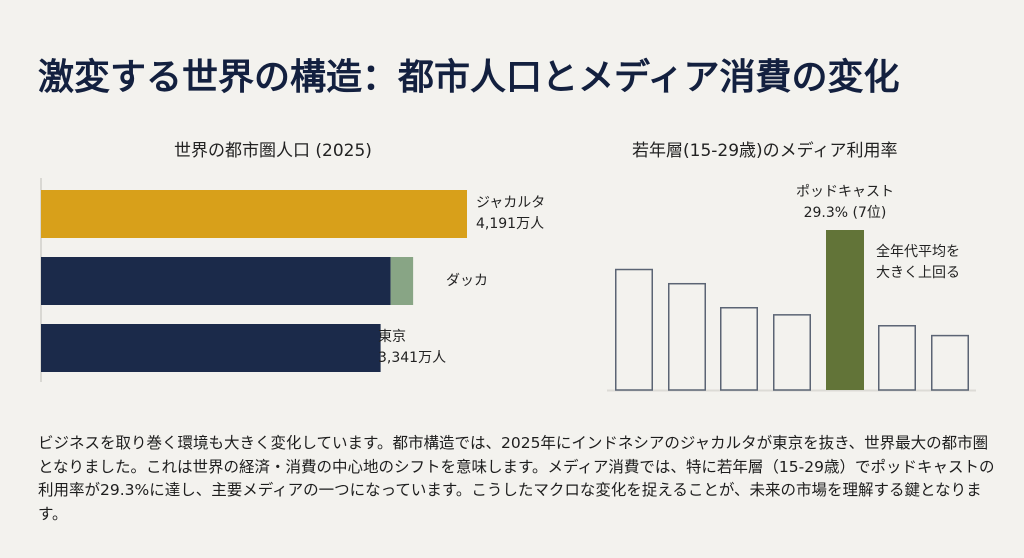  I want to click on bar-label-name: ダッカ, so click(467, 281).